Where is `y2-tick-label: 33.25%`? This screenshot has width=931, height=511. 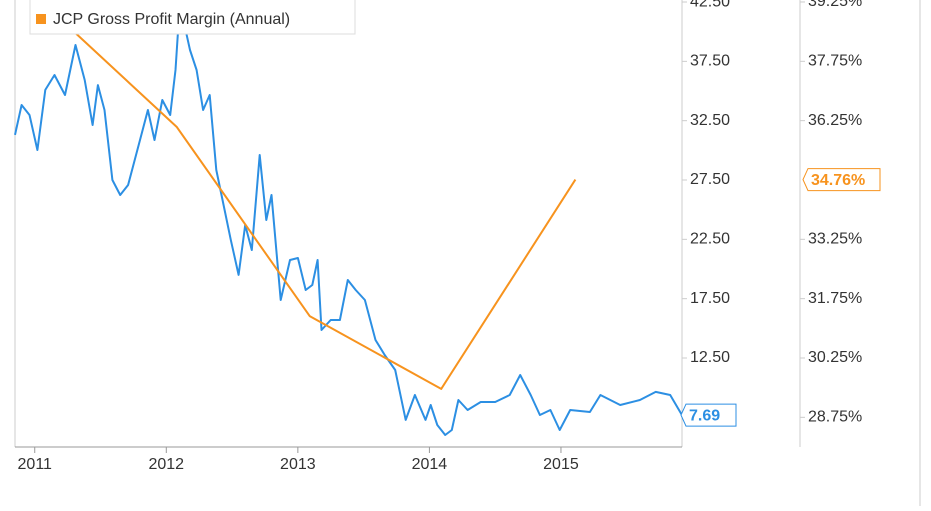
y2-tick-label: 33.25% is located at coordinates (835, 239).